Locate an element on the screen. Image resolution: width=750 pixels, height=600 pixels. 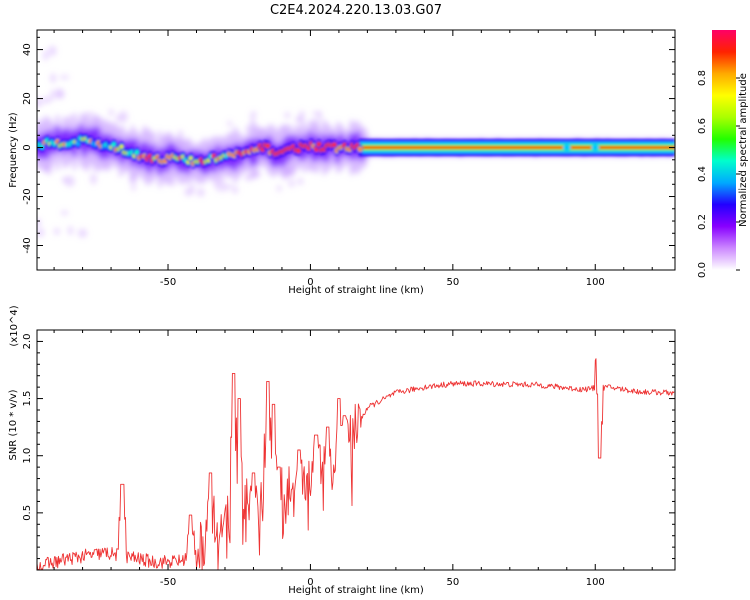
y-tick-label: 0 is located at coordinates (27, 147).